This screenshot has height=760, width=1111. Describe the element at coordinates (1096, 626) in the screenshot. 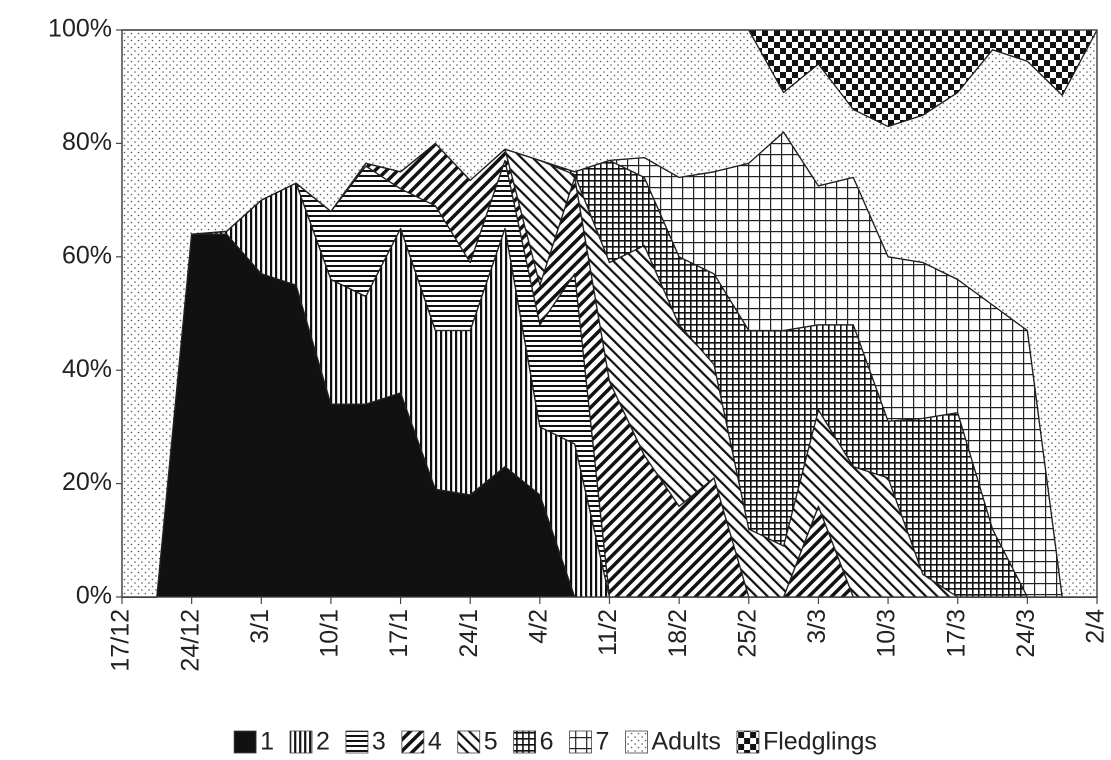

I see `x-tick-label: 2/4` at that location.